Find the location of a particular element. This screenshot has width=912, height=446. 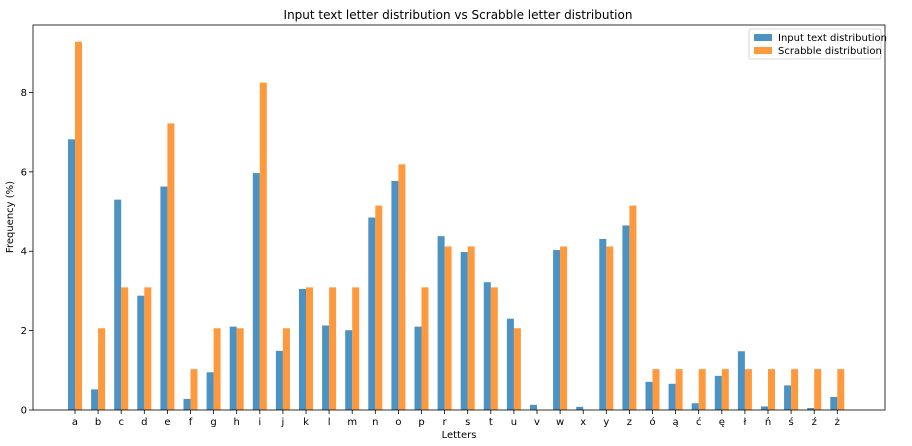

bar-input-text-ś is located at coordinates (788, 397).